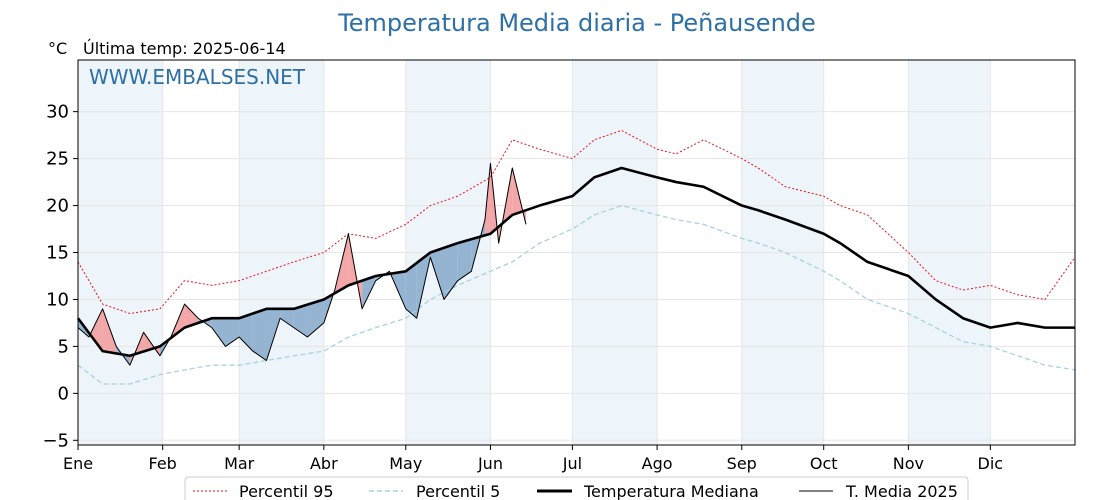  I want to click on y-tick-label: 5, so click(63, 346).